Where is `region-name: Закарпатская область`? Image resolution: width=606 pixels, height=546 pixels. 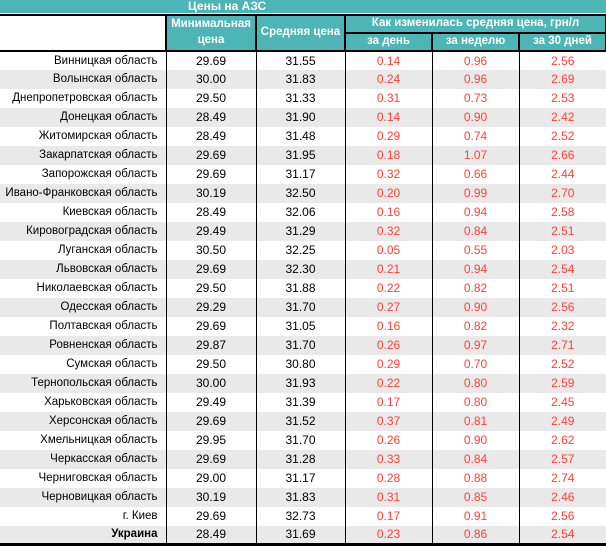
region-name: Закарпатская область is located at coordinates (98, 155).